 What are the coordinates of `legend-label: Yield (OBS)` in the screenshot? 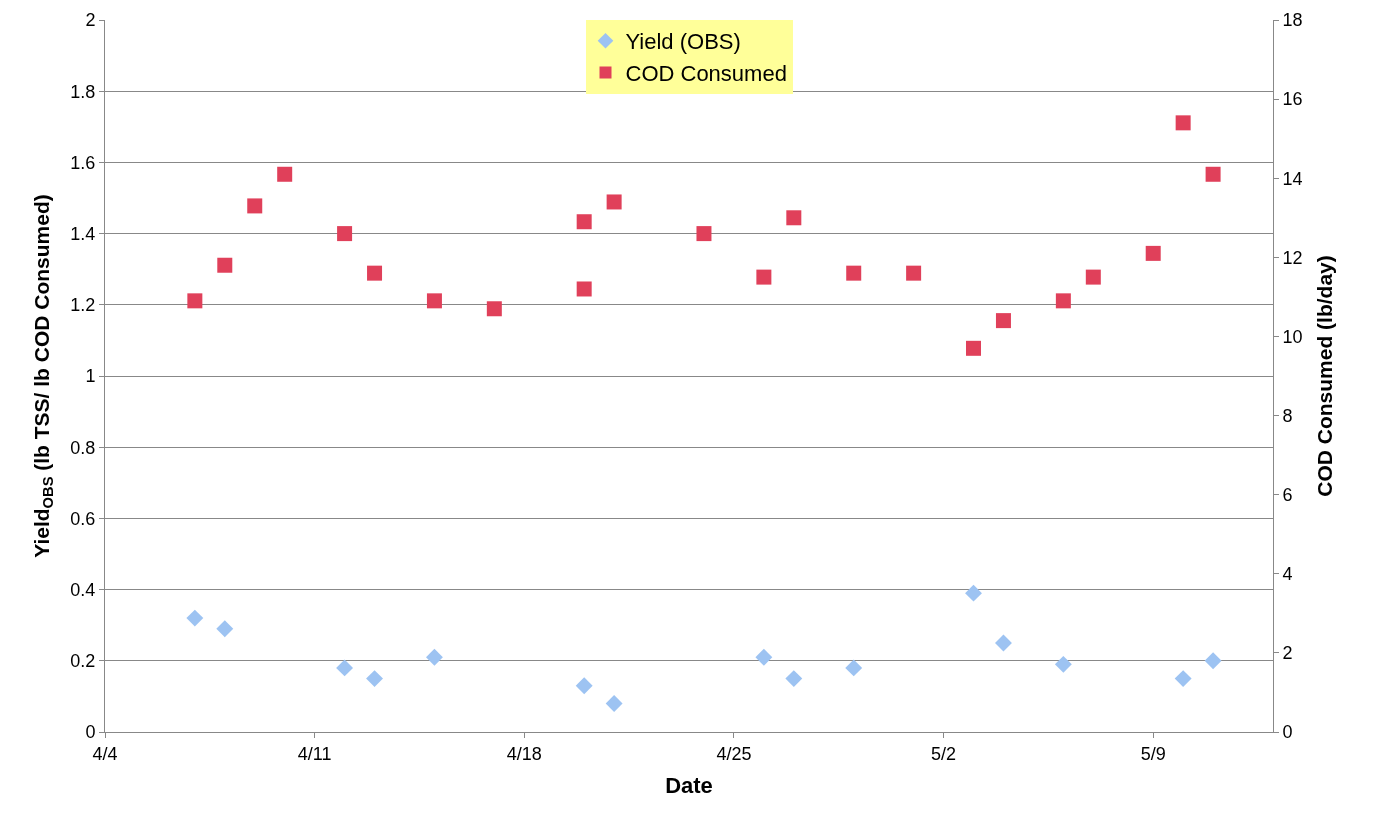 It's located at (683, 42).